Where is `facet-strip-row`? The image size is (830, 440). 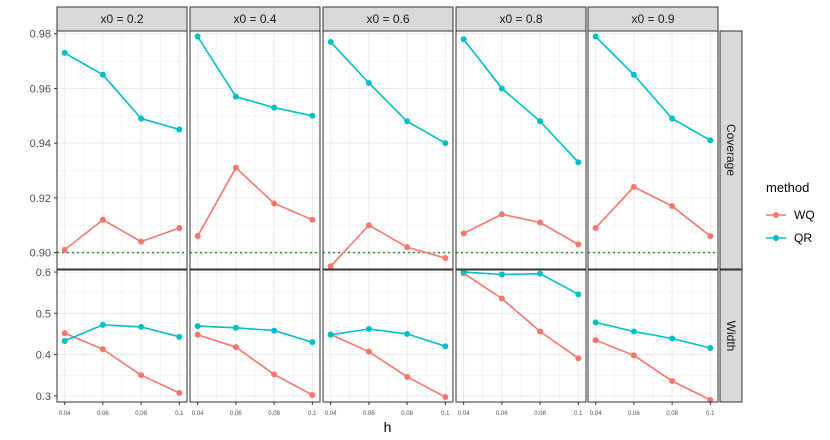
facet-strip-row is located at coordinates (731, 150).